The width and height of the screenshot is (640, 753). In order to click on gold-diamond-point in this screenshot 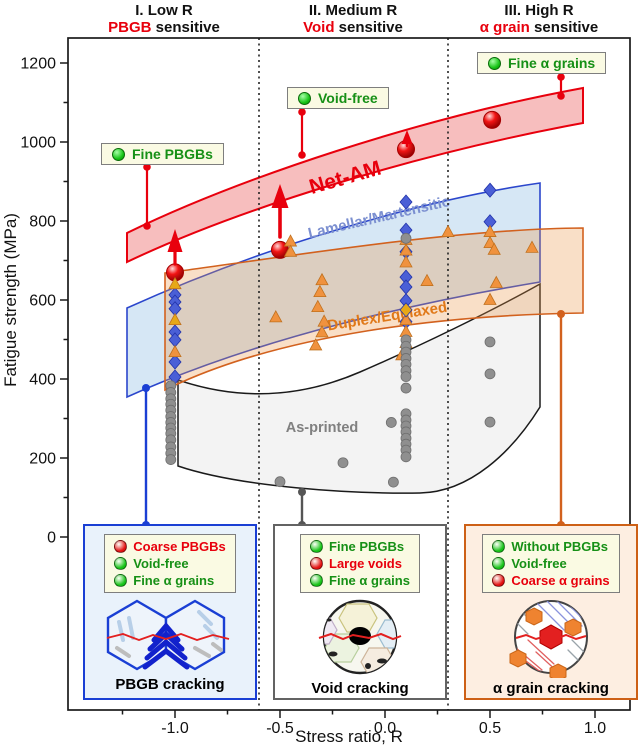, I will do `click(406, 310)`.